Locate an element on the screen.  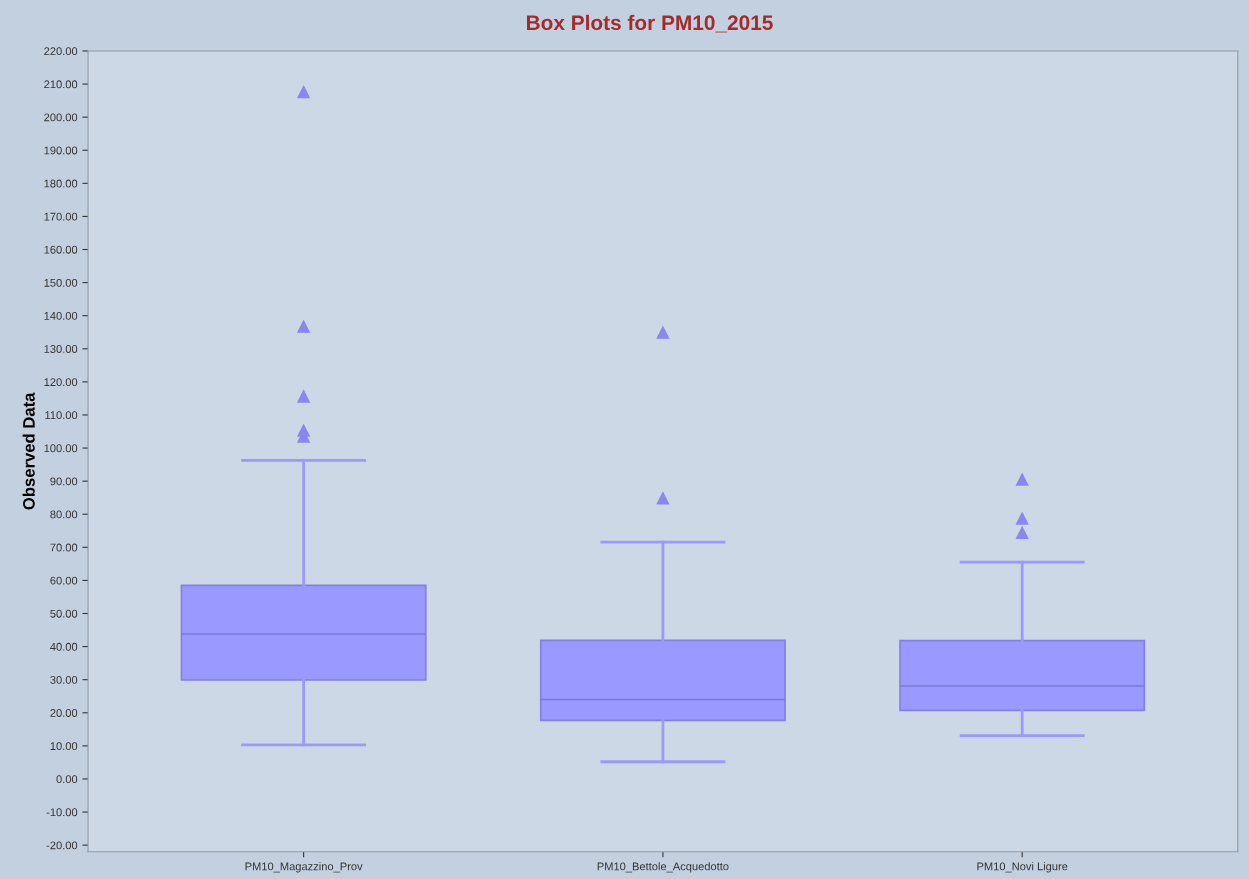
y-tick-label: 20.00 is located at coordinates (64, 713).